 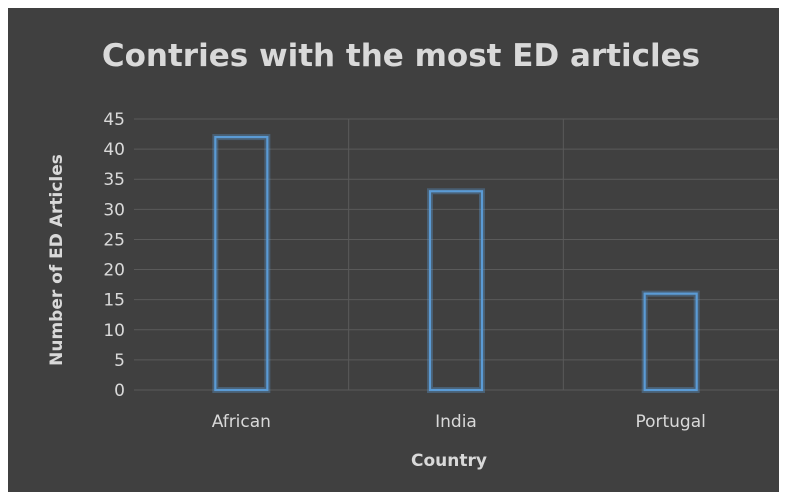 I want to click on x-axis-ticks: African India Portugal, so click(x=459, y=422).